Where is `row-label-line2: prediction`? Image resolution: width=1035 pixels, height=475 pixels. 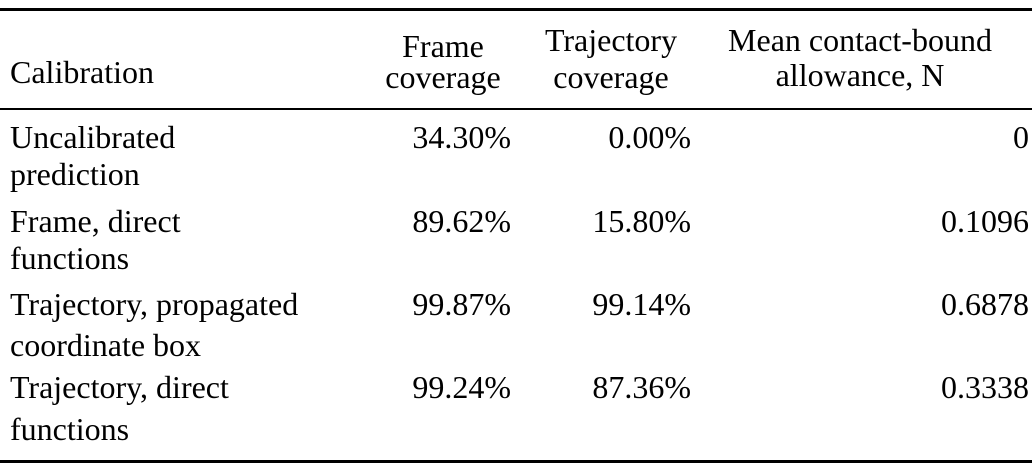
row-label-line2: prediction is located at coordinates (75, 174).